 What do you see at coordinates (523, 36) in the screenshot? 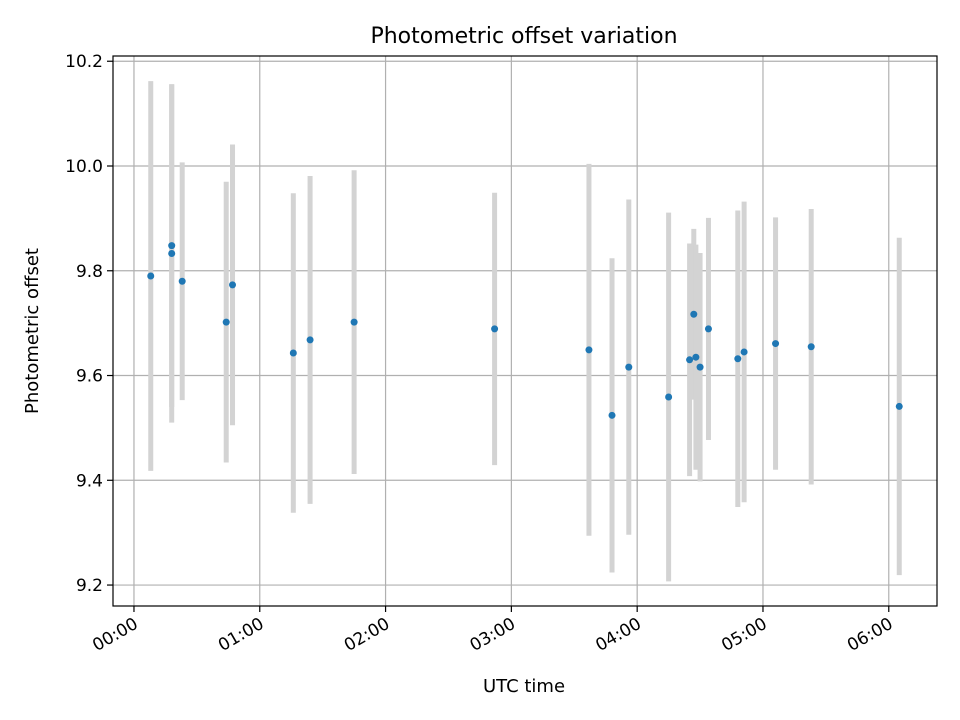
I see `chart-title: Photometric offset variation` at bounding box center [523, 36].